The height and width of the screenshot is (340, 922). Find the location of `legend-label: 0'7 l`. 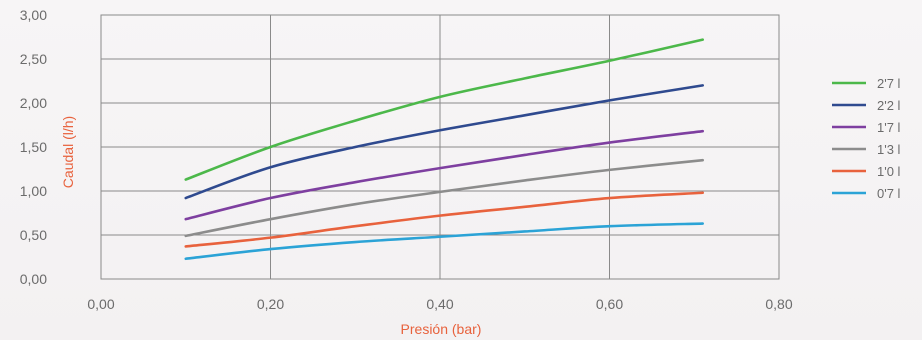

legend-label: 0'7 l is located at coordinates (889, 193).